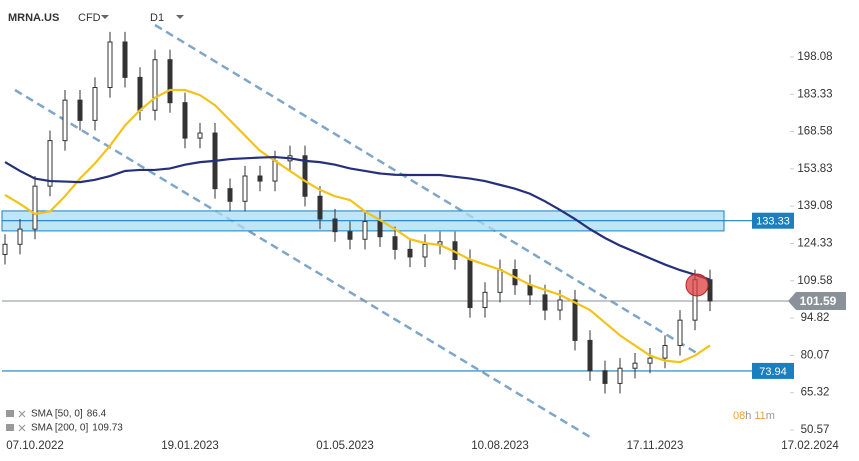 The height and width of the screenshot is (461, 859). Describe the element at coordinates (35, 446) in the screenshot. I see `x-tick-label: 07.10.2022` at that location.